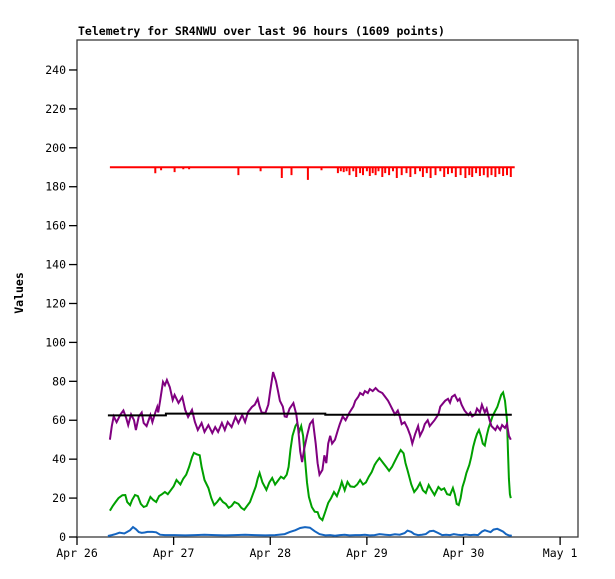 Image resolution: width=615 pixels, height=579 pixels. I want to click on y-tick-label: 160, so click(55, 226).